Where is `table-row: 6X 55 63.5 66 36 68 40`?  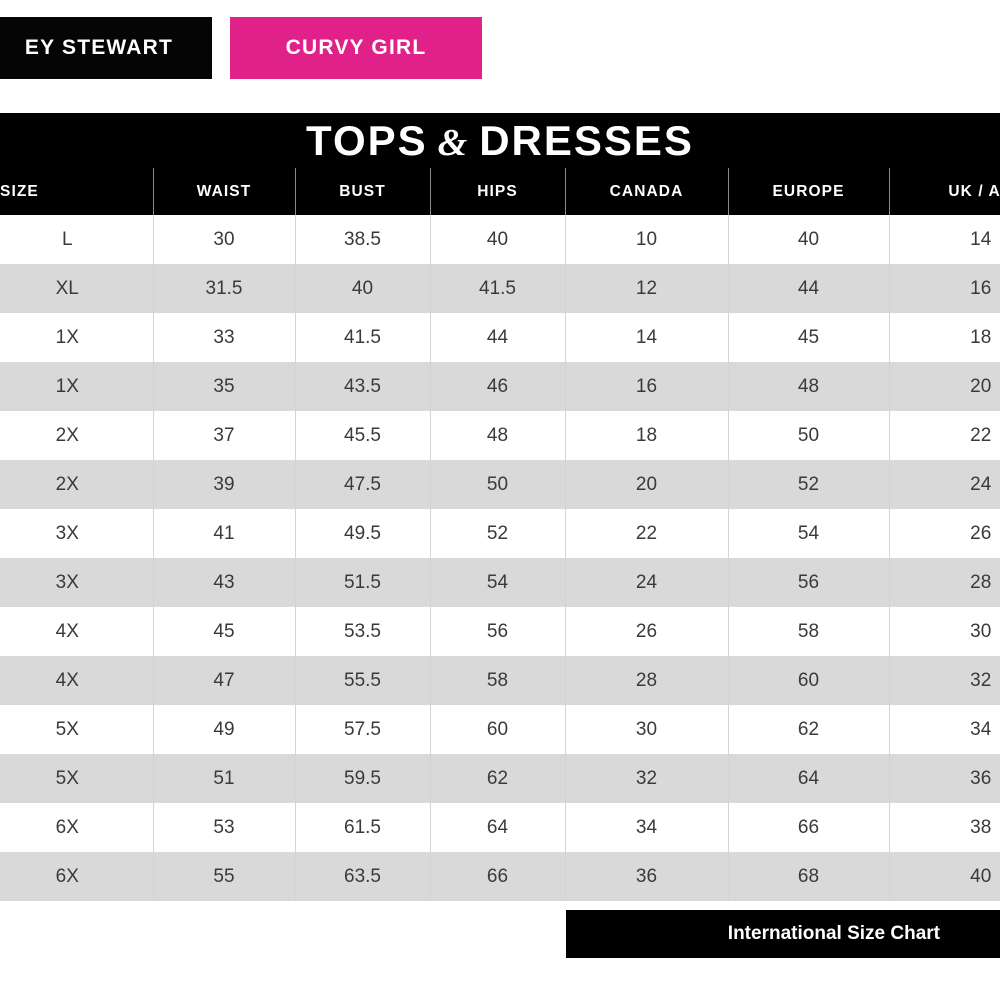
table-row: 6X 55 63.5 66 36 68 40 is located at coordinates (500, 876).